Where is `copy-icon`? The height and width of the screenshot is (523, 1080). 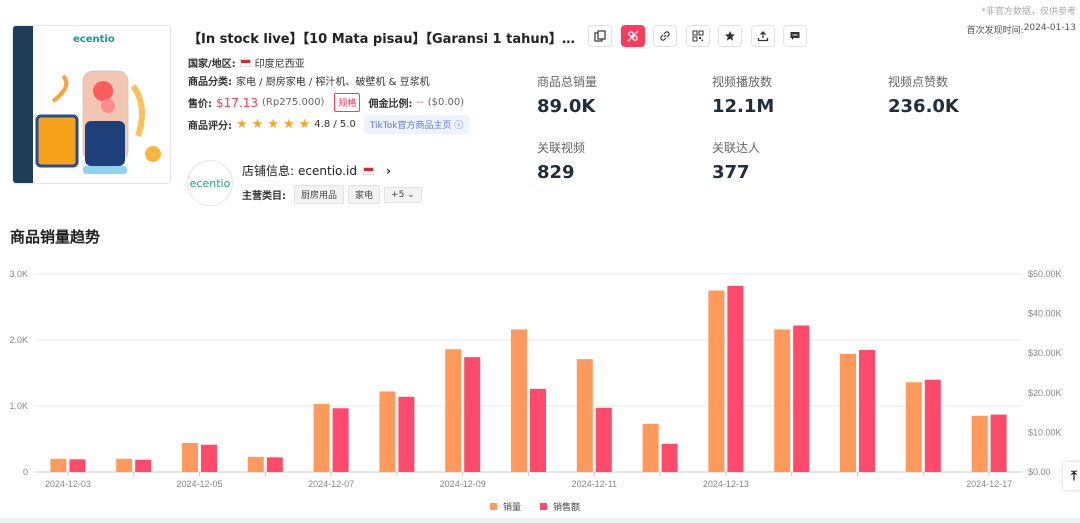 copy-icon is located at coordinates (600, 36).